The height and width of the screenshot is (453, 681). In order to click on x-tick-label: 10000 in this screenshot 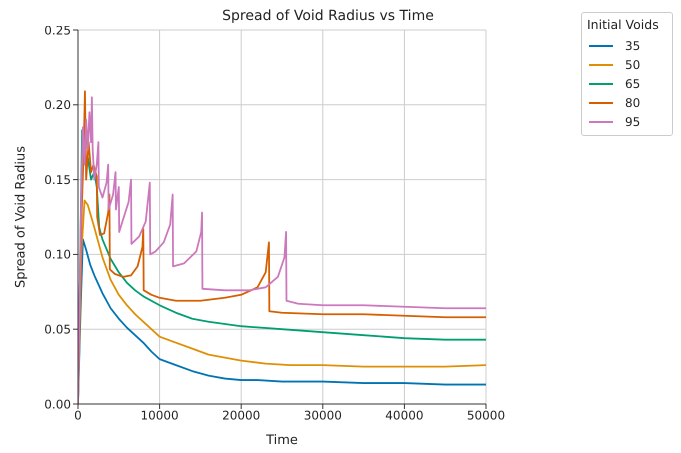, I will do `click(159, 415)`.